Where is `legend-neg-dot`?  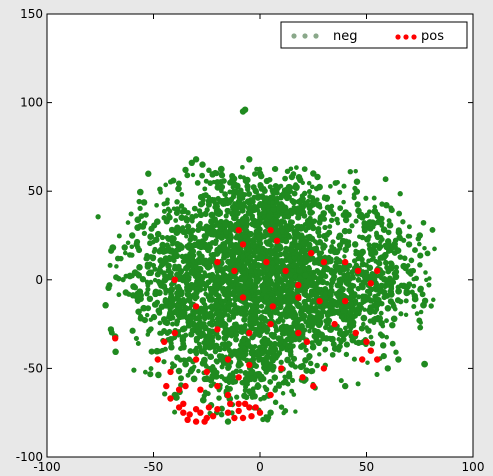
legend-neg-dot is located at coordinates (305, 36).